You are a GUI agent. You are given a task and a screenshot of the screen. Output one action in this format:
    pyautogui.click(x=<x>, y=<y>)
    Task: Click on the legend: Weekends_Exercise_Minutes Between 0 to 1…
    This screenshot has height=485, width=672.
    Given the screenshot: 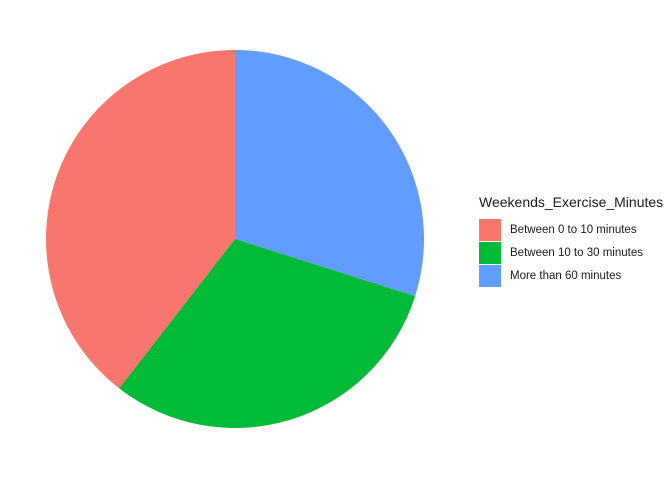 What is the action you would take?
    pyautogui.click(x=575, y=240)
    